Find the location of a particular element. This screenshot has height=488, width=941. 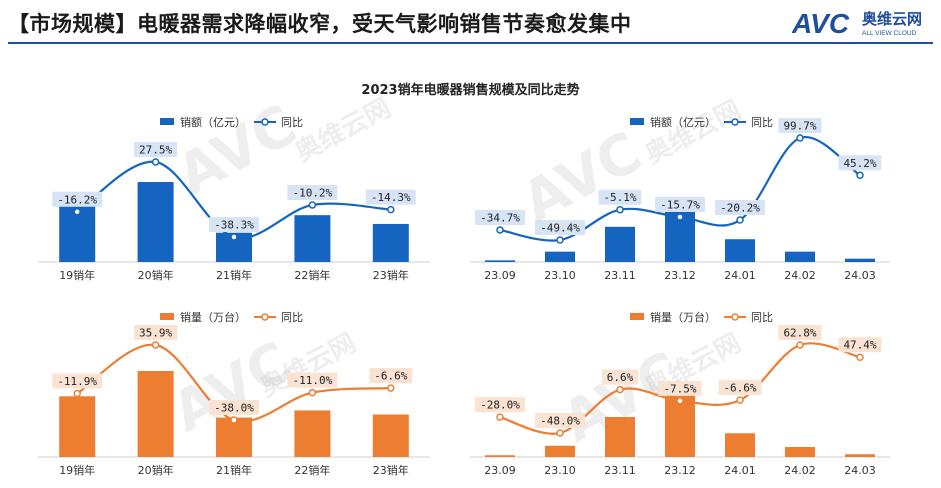

chart-main-title: 2023销年电暖器销售规模及同比走势 is located at coordinates (470, 90).